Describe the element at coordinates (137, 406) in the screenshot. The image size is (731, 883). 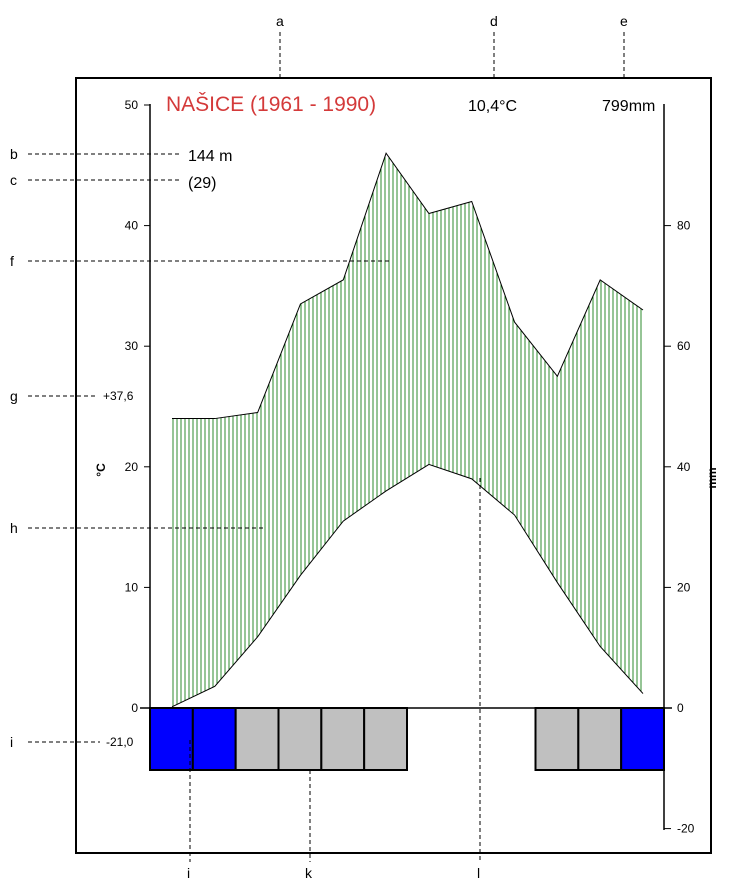
I see `left-axis-ticks: 0 10 20 30 40 50` at that location.